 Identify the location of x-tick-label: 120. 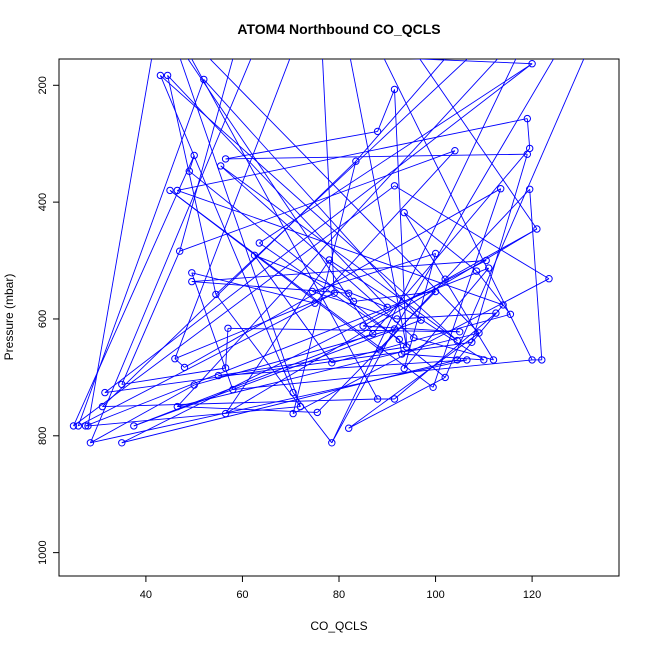
(532, 595).